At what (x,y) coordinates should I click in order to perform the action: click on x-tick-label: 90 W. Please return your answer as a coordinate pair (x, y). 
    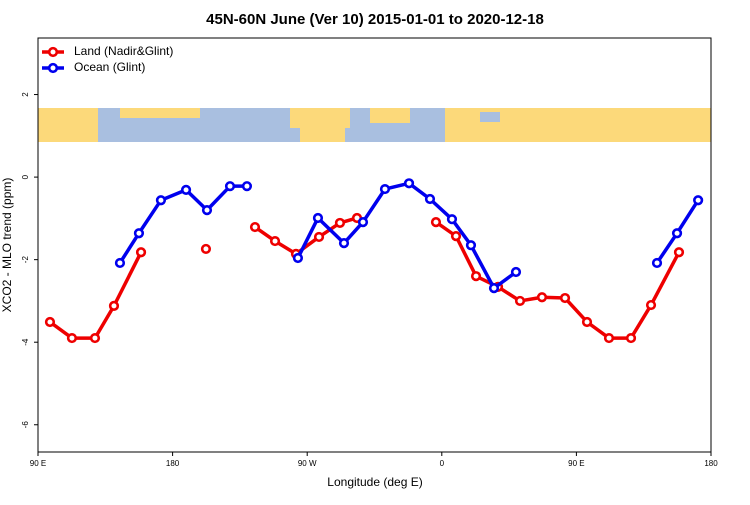
    Looking at the image, I should click on (307, 463).